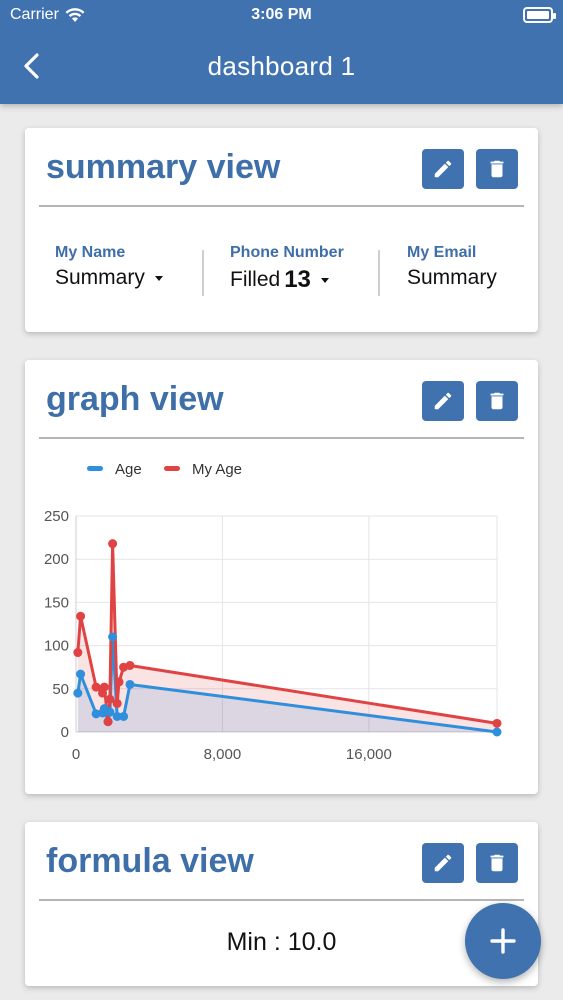 The height and width of the screenshot is (1000, 563). I want to click on column-label: My Email, so click(442, 252).